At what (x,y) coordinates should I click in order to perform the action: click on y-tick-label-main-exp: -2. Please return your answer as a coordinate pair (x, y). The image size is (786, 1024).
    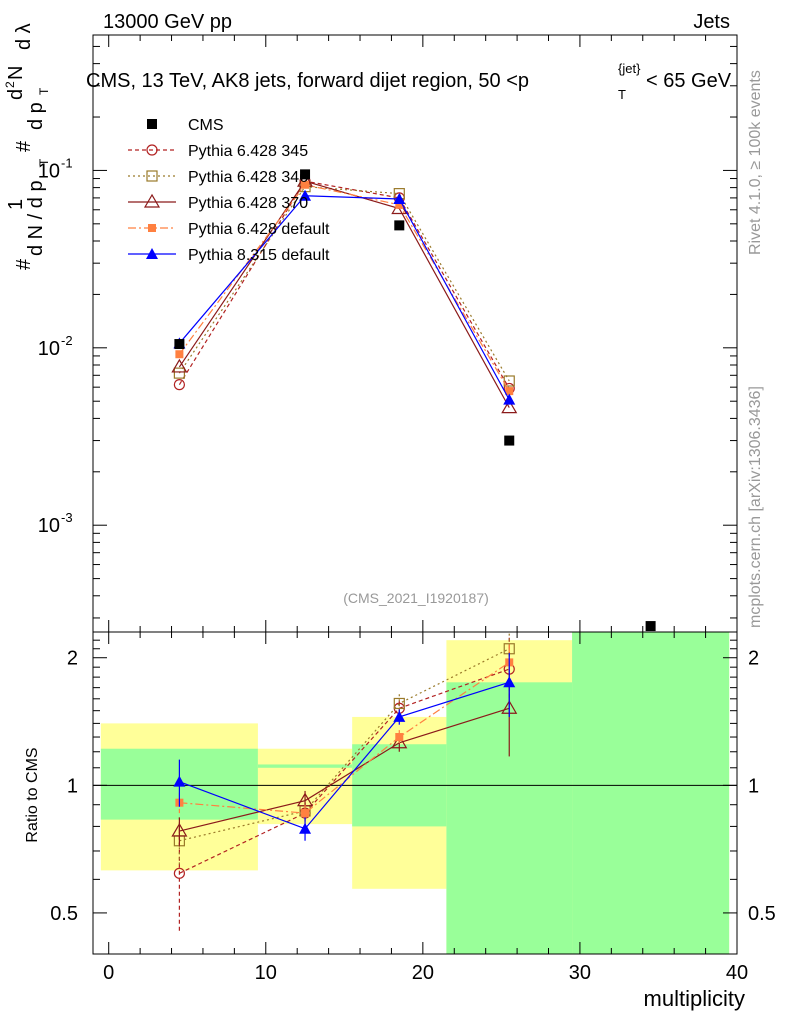
    Looking at the image, I should click on (67, 340).